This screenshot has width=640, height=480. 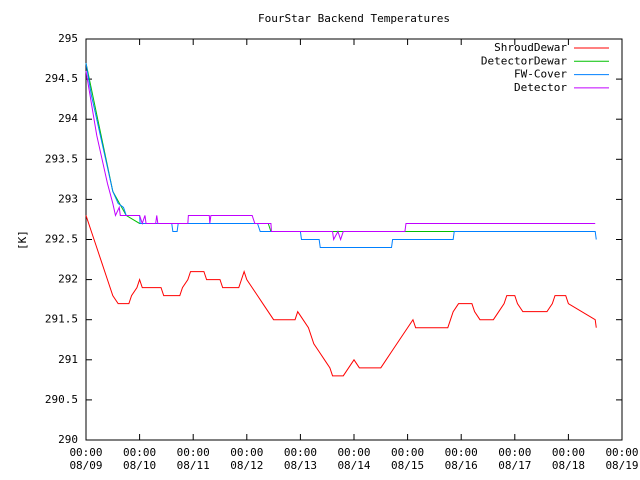 I want to click on x-tick-label: 00:00 08/17, so click(x=515, y=459).